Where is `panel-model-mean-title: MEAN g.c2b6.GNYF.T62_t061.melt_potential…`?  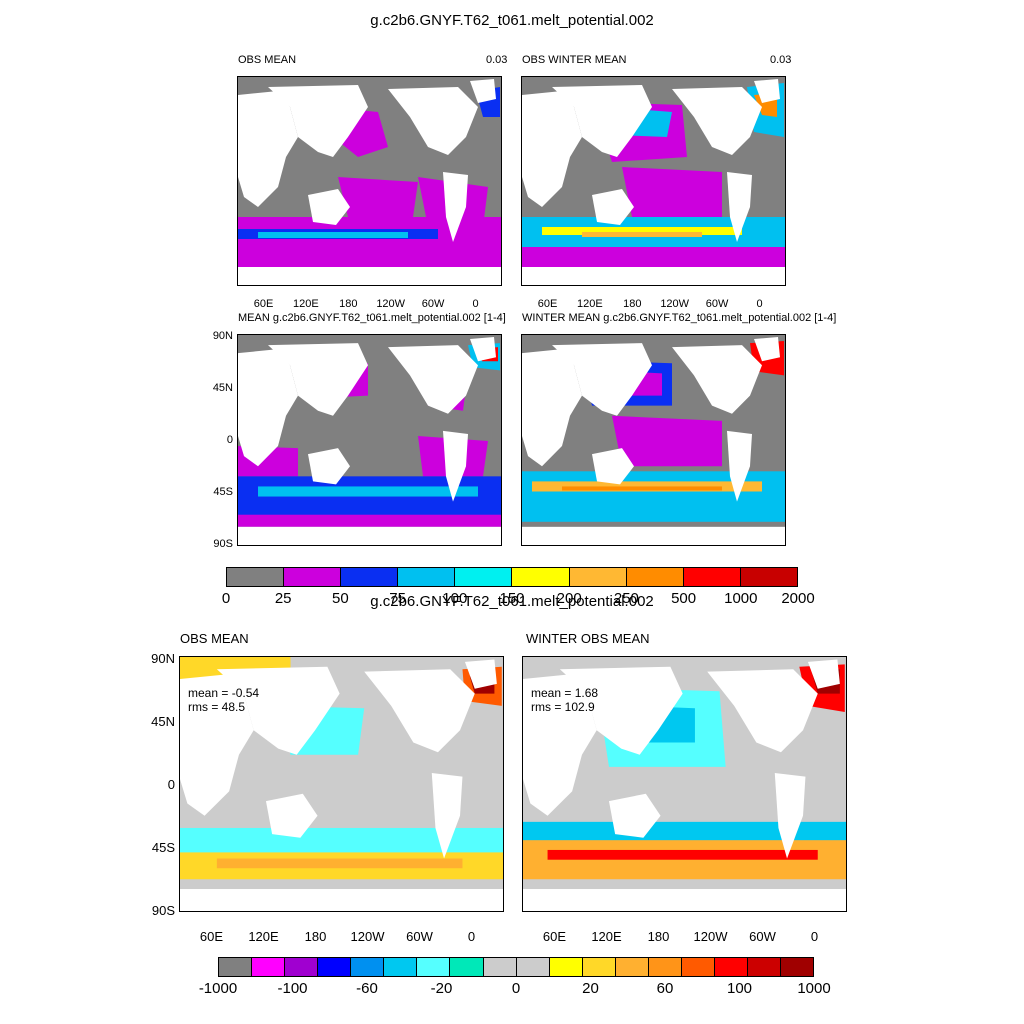 panel-model-mean-title: MEAN g.c2b6.GNYF.T62_t061.melt_potential… is located at coordinates (372, 318).